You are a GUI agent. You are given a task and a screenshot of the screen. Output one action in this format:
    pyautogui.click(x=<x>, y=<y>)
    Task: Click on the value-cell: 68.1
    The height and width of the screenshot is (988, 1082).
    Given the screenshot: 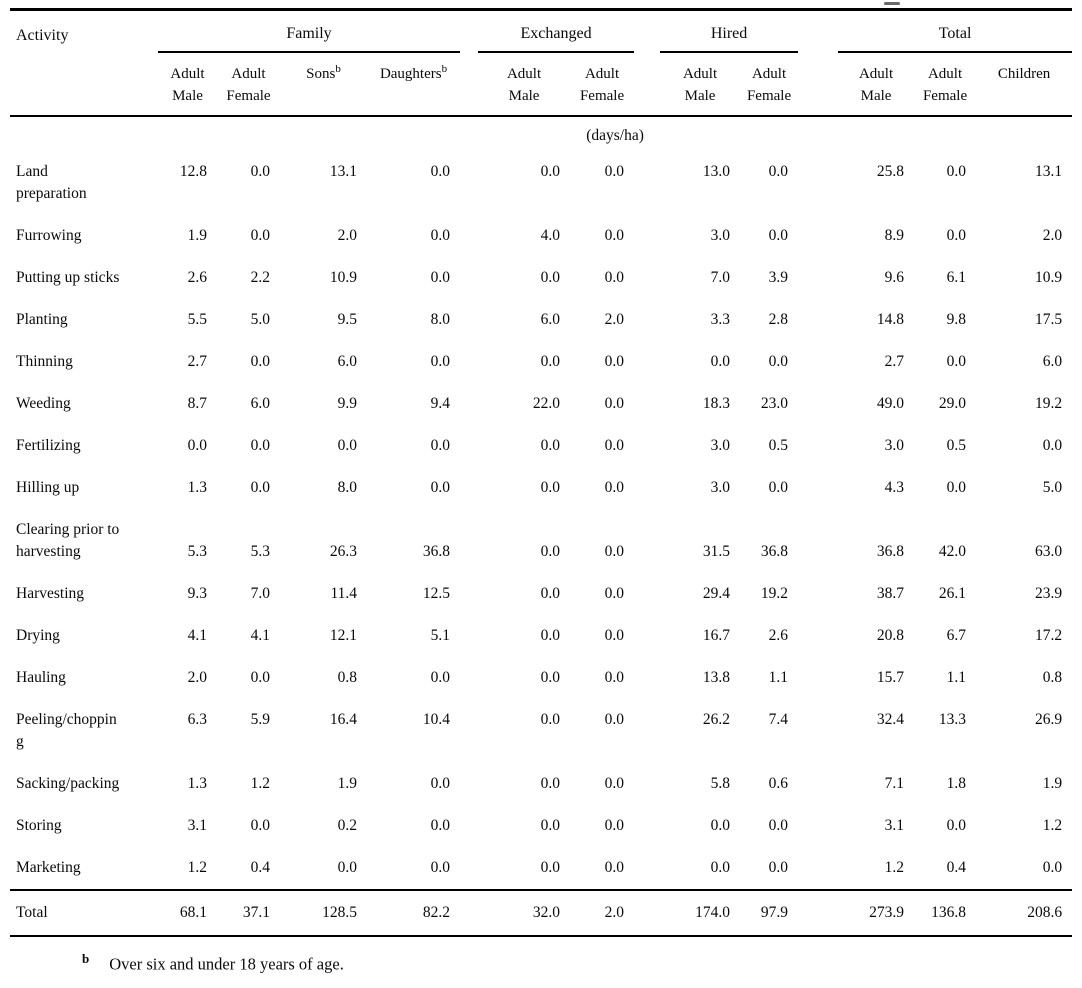 What is the action you would take?
    pyautogui.click(x=187, y=913)
    